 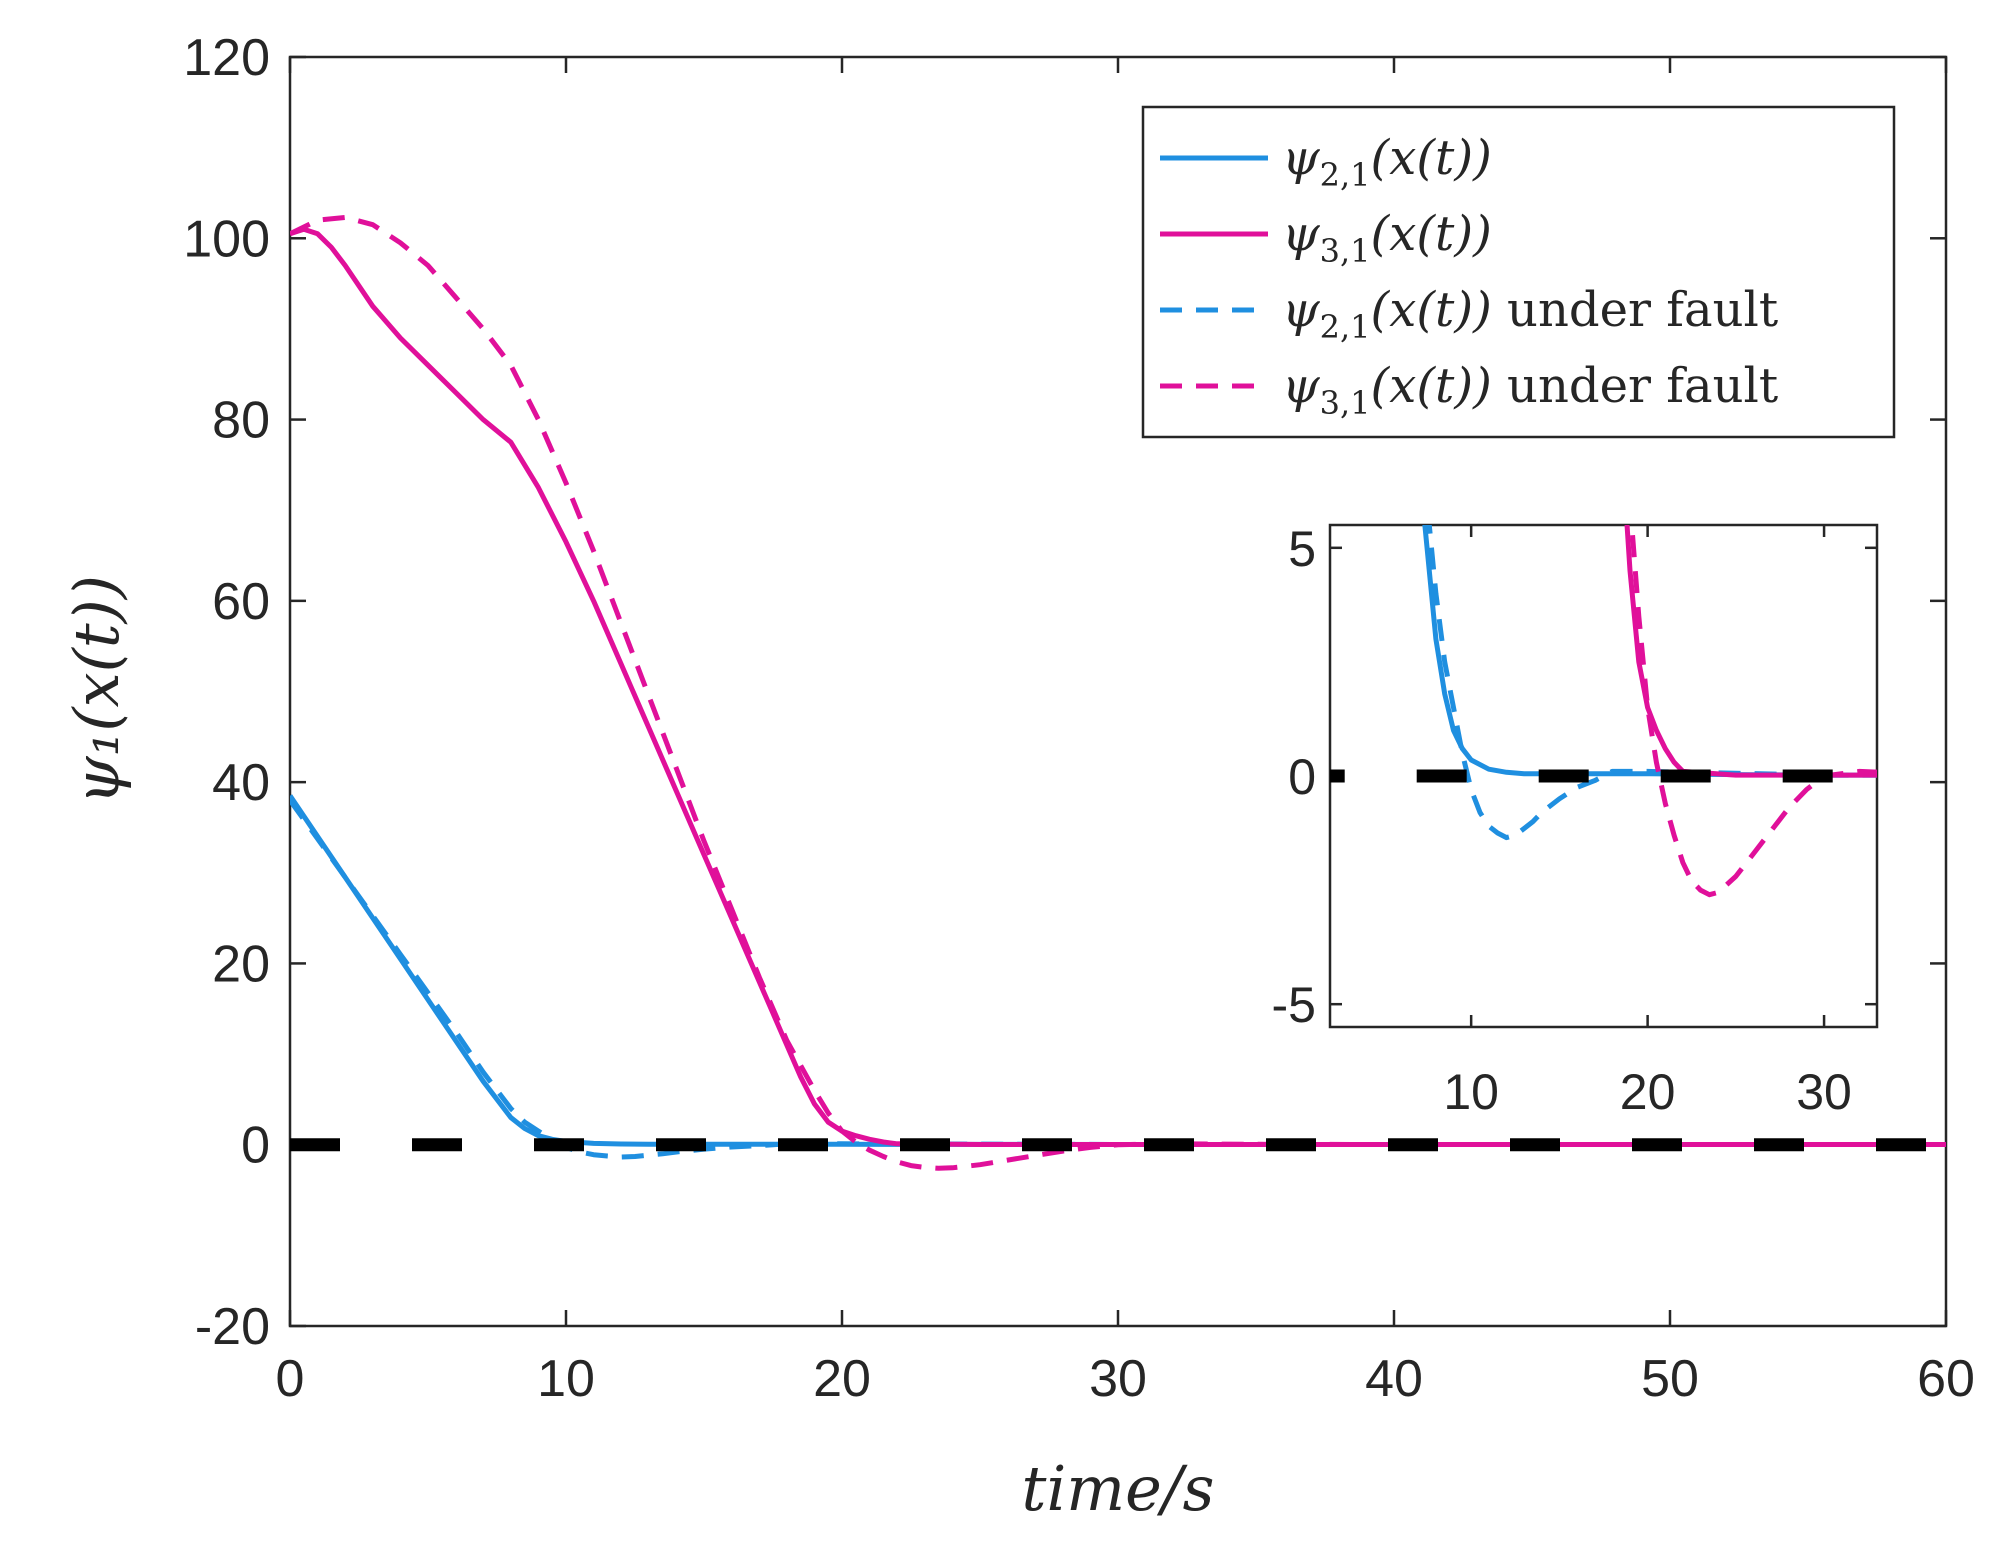 I want to click on y-tick-label-1: 0, so click(x=255, y=1146).